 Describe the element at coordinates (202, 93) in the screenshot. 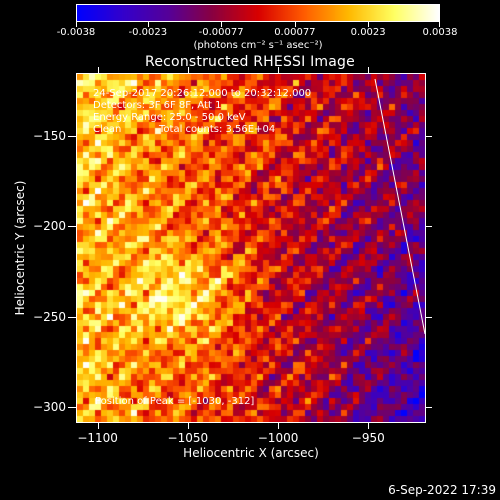

I see `annotation-time-range: 24-Sep-2017 20:26:12.000 to 20:32:12.000` at that location.